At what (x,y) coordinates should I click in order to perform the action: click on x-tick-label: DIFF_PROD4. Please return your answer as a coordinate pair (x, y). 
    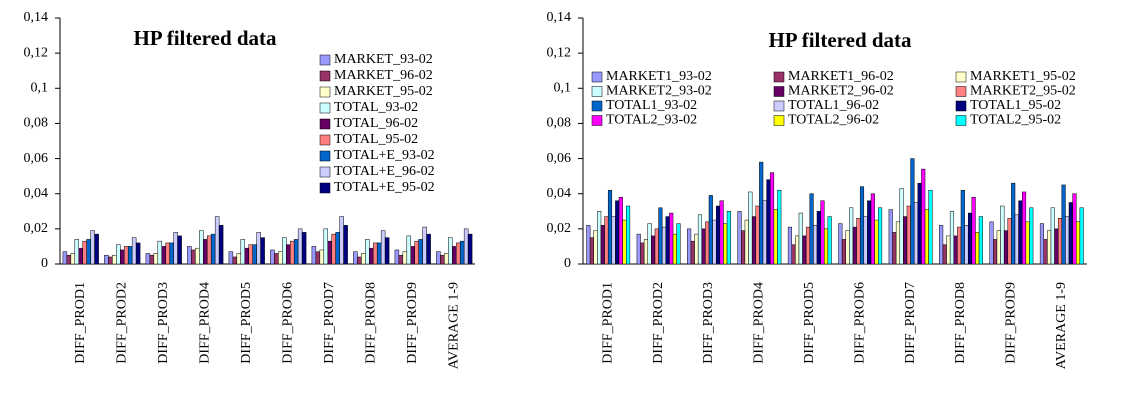
    Looking at the image, I should click on (759, 323).